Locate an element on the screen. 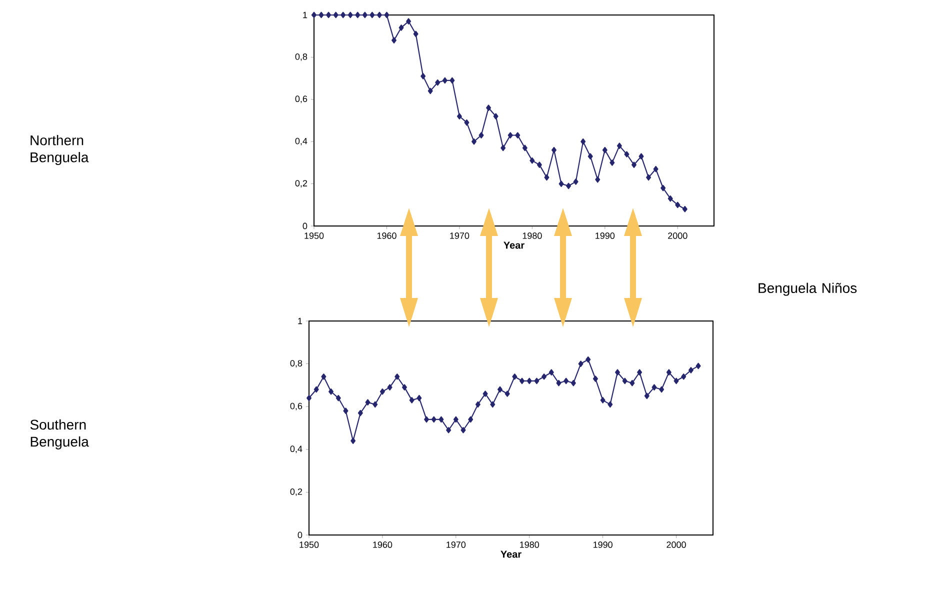  y-tick-label: 0,2 is located at coordinates (296, 492).